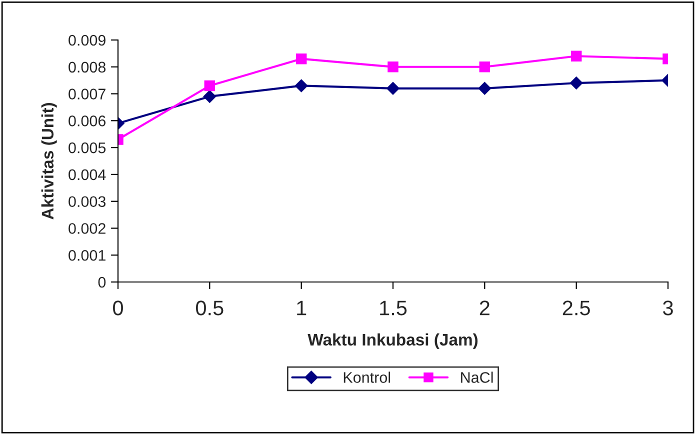 Image resolution: width=697 pixels, height=434 pixels. I want to click on y-tick-label: 0.008, so click(87, 67).